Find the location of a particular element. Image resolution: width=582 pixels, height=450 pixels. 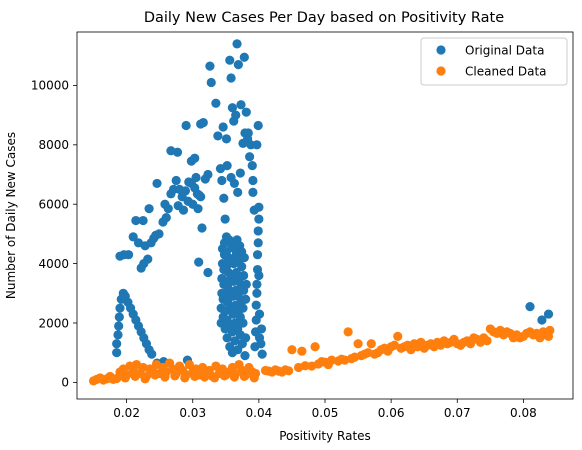

legend: Original Data Cleaned Data is located at coordinates (494, 61).